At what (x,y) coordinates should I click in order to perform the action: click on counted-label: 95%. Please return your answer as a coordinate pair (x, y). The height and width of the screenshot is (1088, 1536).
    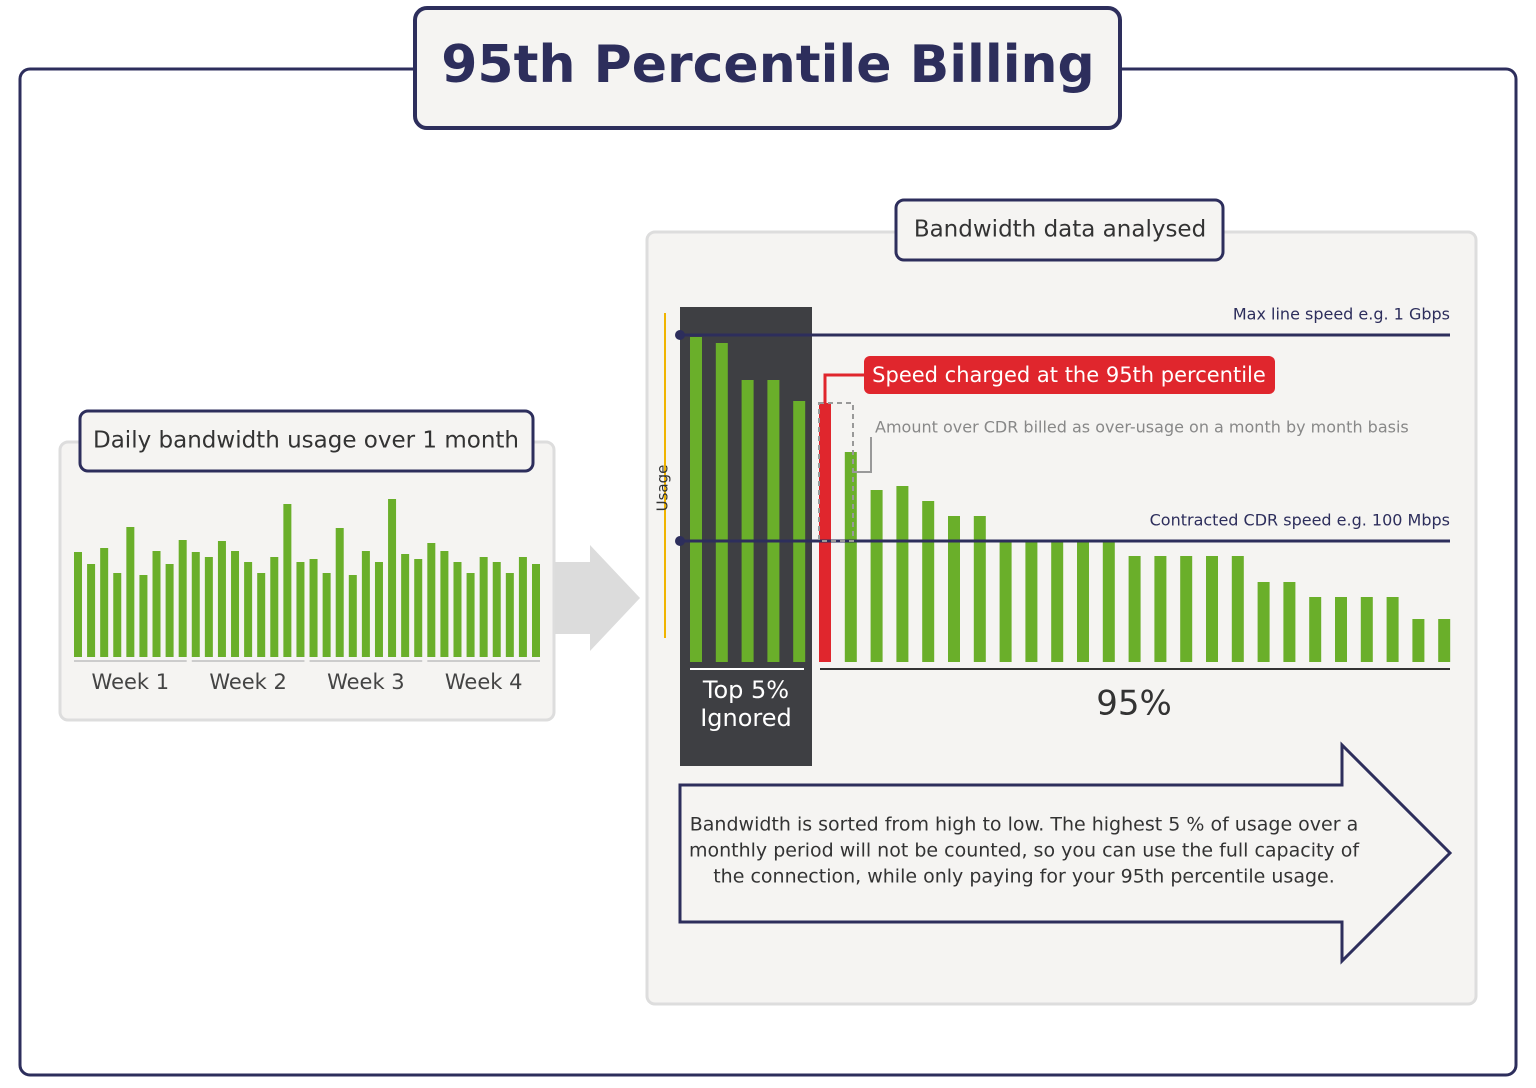
    Looking at the image, I should click on (1134, 704).